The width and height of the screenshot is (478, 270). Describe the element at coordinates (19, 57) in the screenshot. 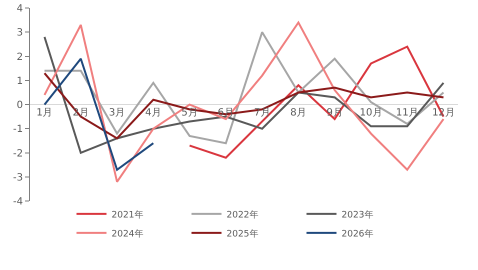

I see `y-tick-label: 2` at that location.